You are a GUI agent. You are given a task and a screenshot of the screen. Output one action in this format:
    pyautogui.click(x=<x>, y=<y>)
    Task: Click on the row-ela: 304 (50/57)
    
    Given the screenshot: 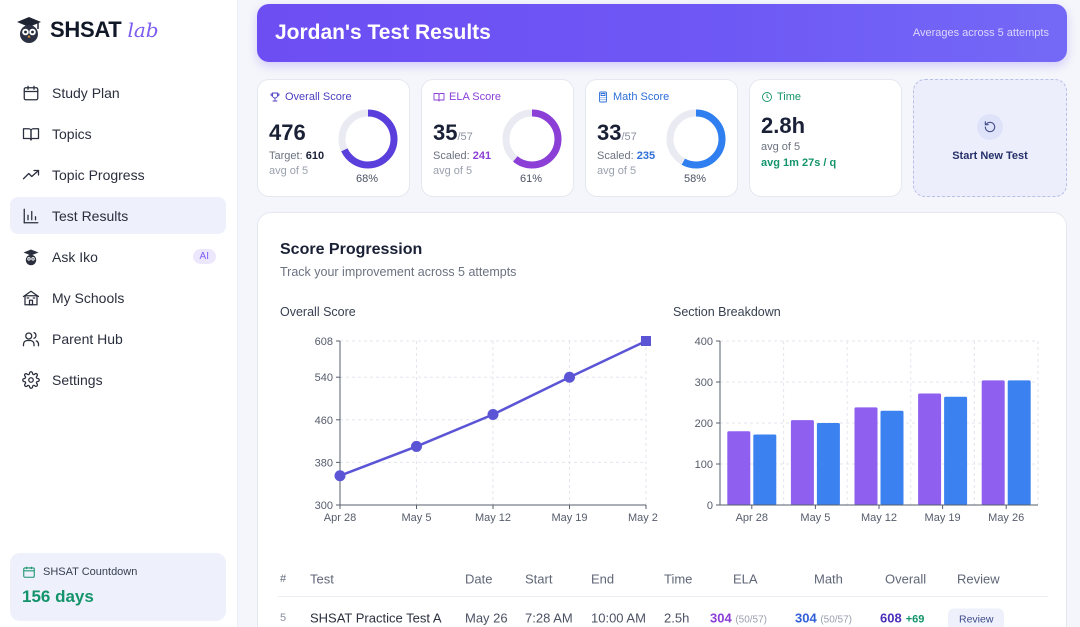 What is the action you would take?
    pyautogui.click(x=738, y=618)
    